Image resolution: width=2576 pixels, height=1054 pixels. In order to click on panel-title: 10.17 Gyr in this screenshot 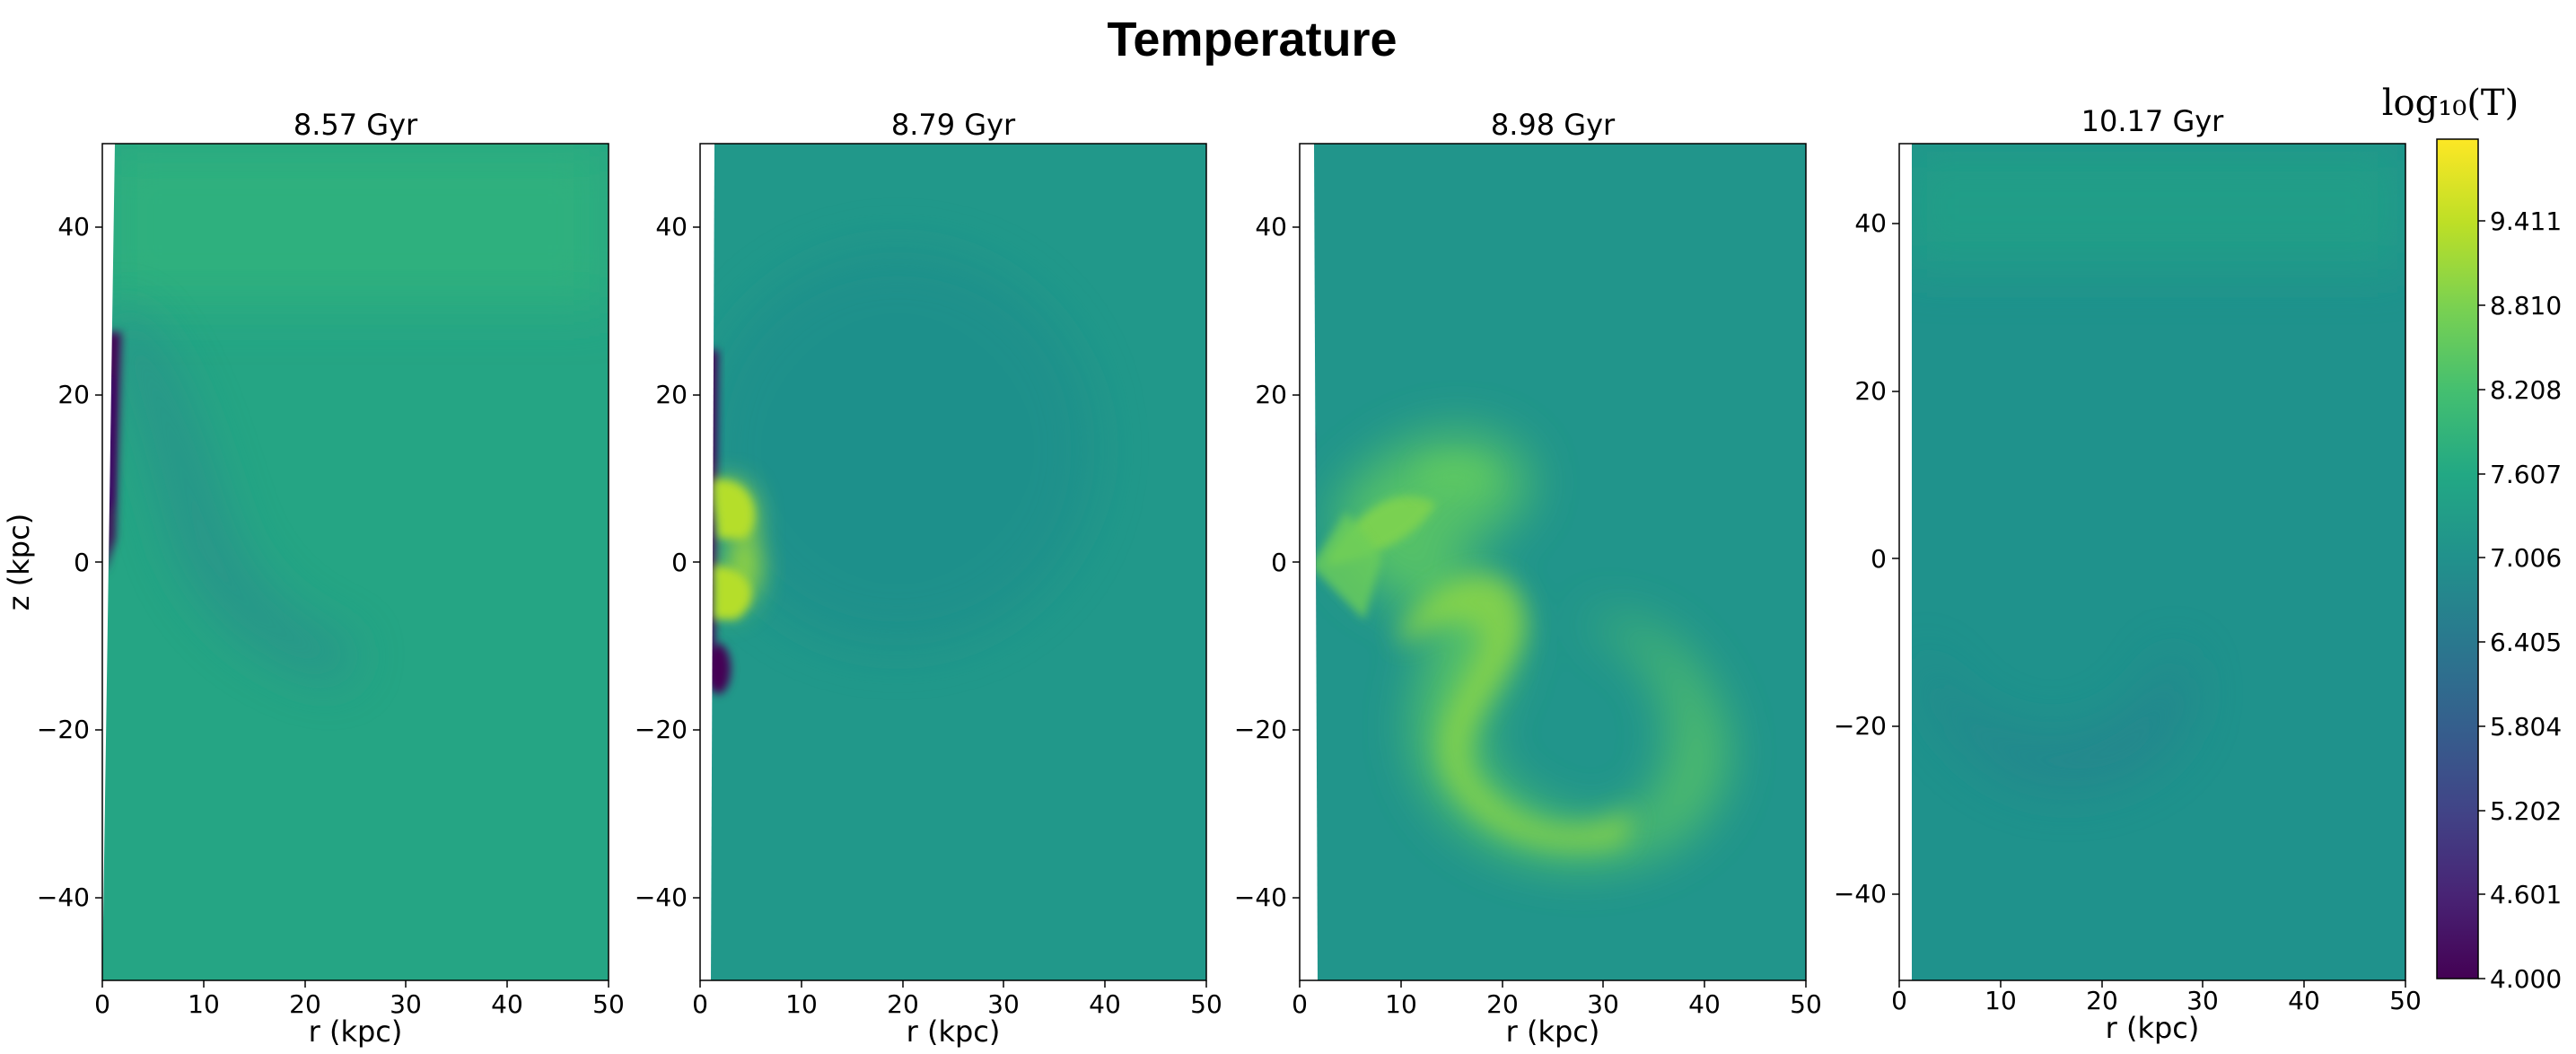, I will do `click(2153, 121)`.